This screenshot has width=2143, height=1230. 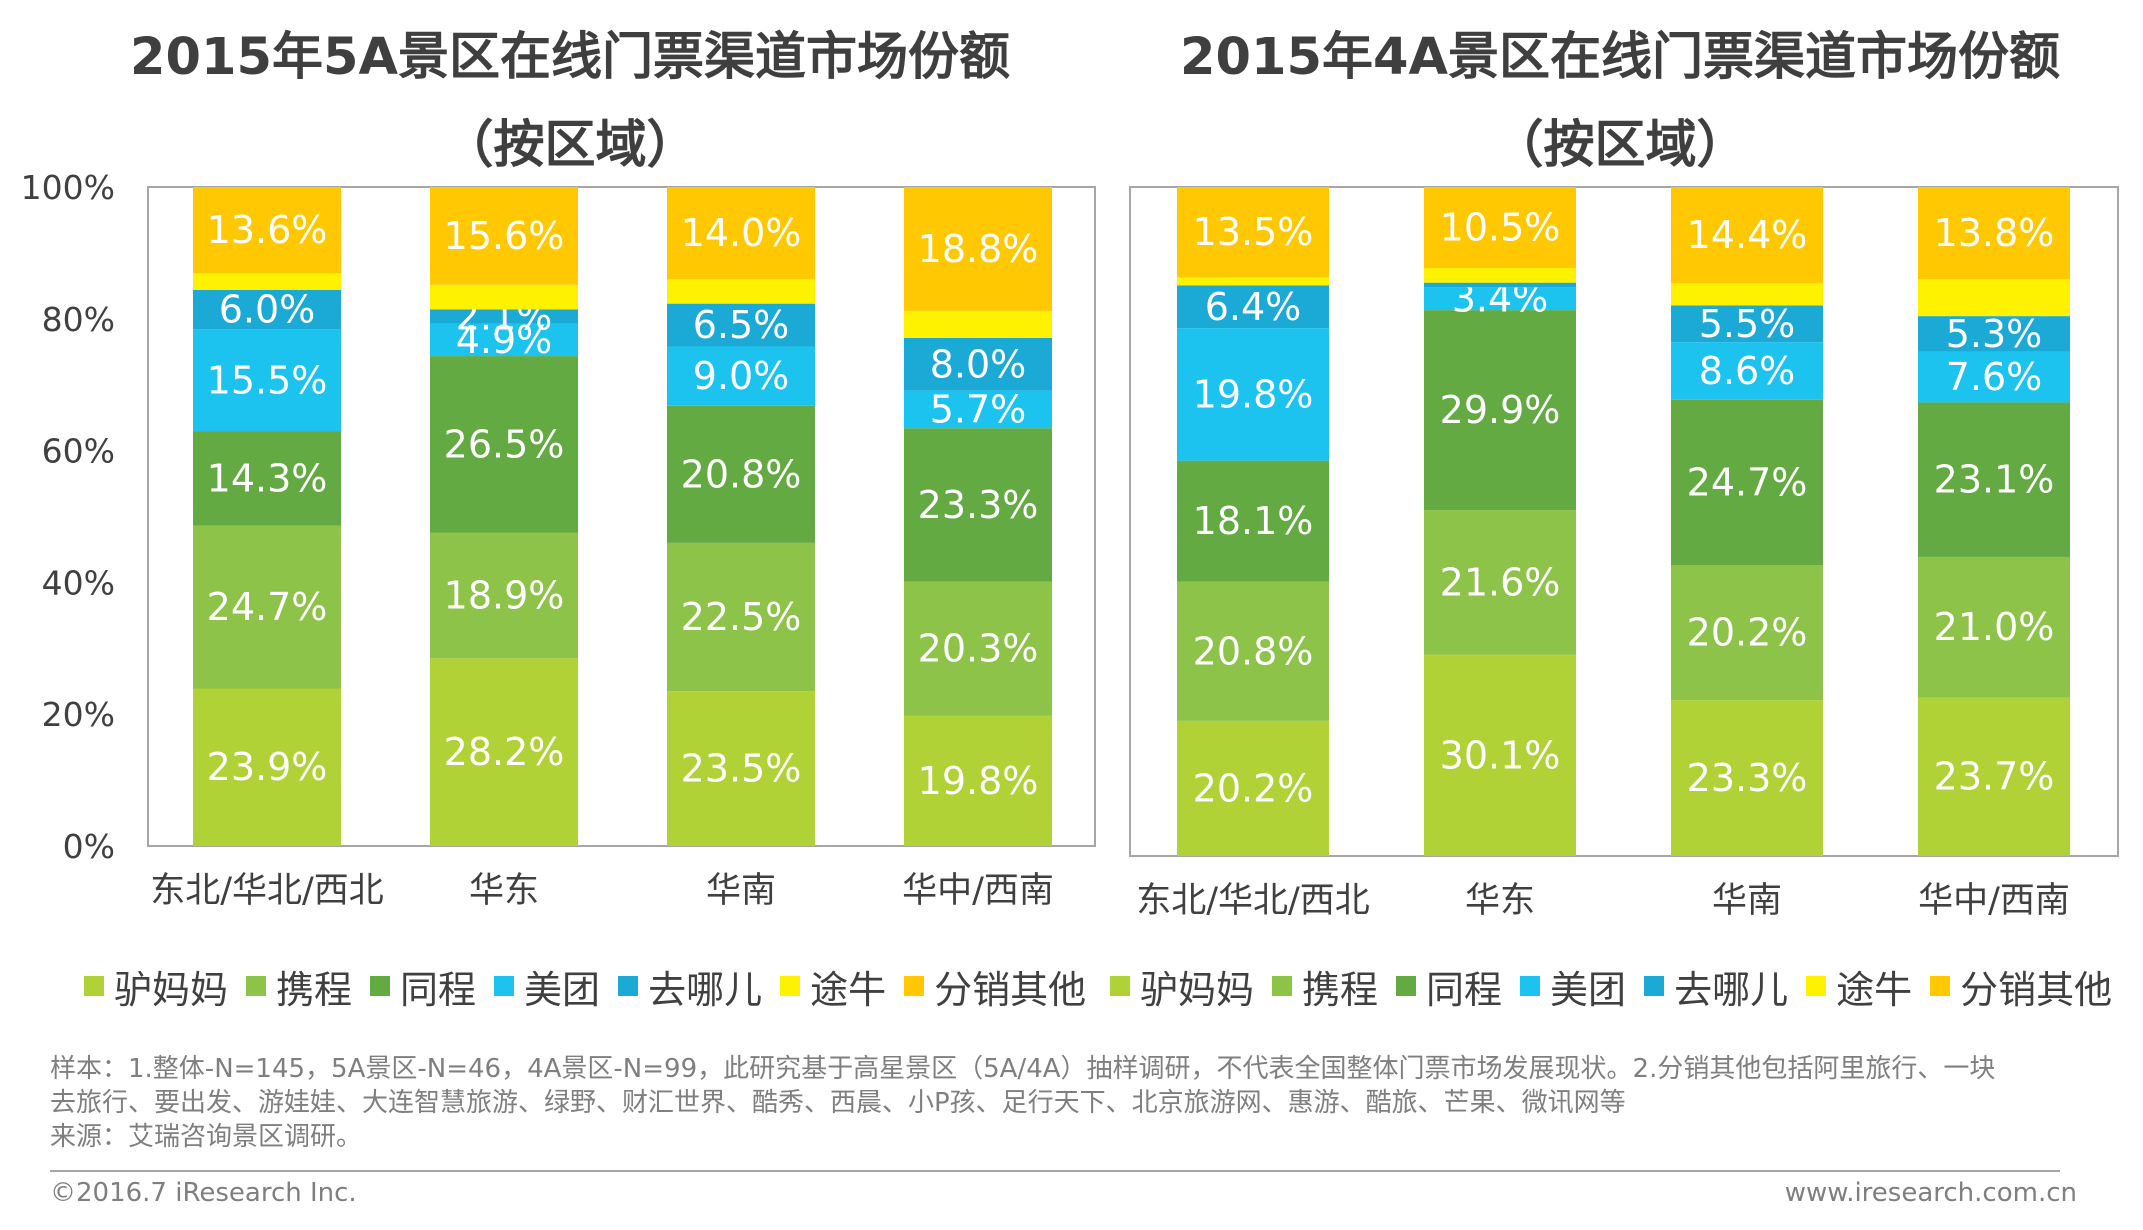 What do you see at coordinates (570, 102) in the screenshot?
I see `chart-title-5a: 2015年5A景区在线门票渠道市场份额 （按区域）` at bounding box center [570, 102].